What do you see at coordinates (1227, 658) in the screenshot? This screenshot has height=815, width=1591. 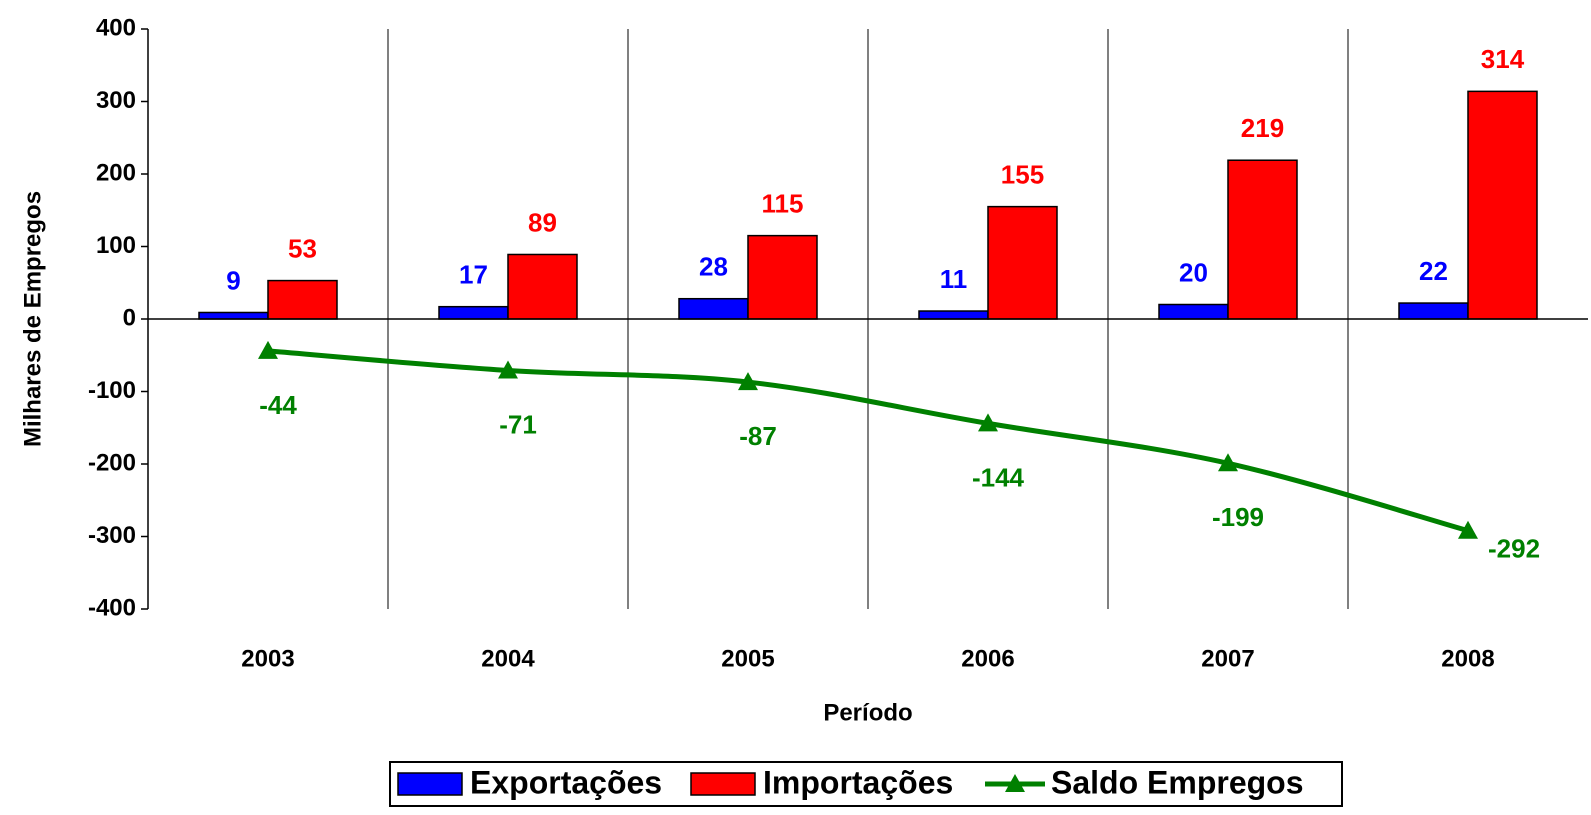 I see `x-tick-label: 2007` at bounding box center [1227, 658].